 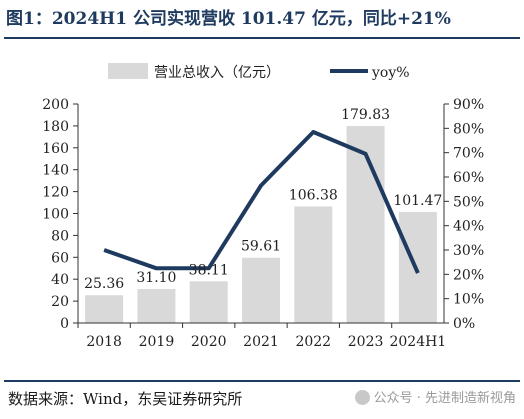 What do you see at coordinates (313, 264) in the screenshot?
I see `bar-2022` at bounding box center [313, 264].